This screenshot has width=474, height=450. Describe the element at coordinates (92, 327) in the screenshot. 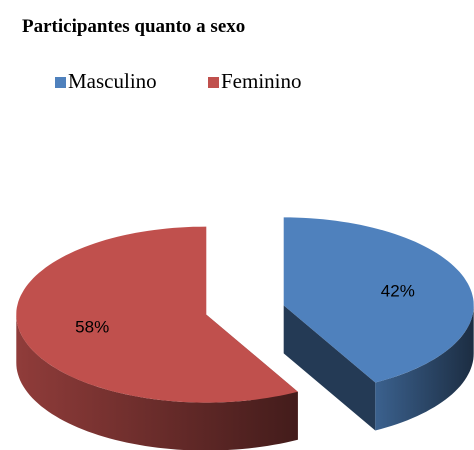

I see `data-label: 58%` at that location.